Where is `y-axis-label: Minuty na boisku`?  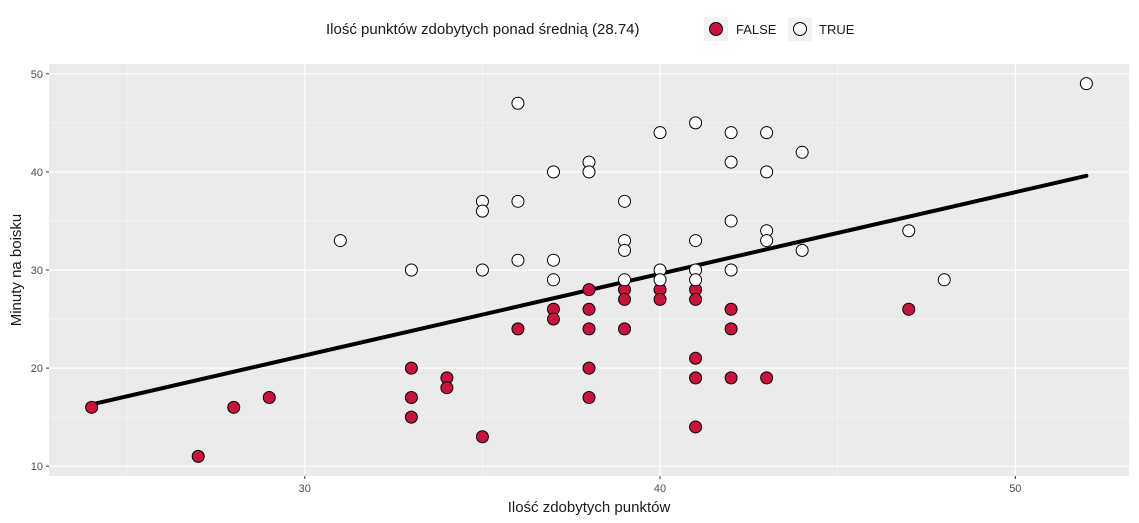 y-axis-label: Minuty na boisku is located at coordinates (16, 270).